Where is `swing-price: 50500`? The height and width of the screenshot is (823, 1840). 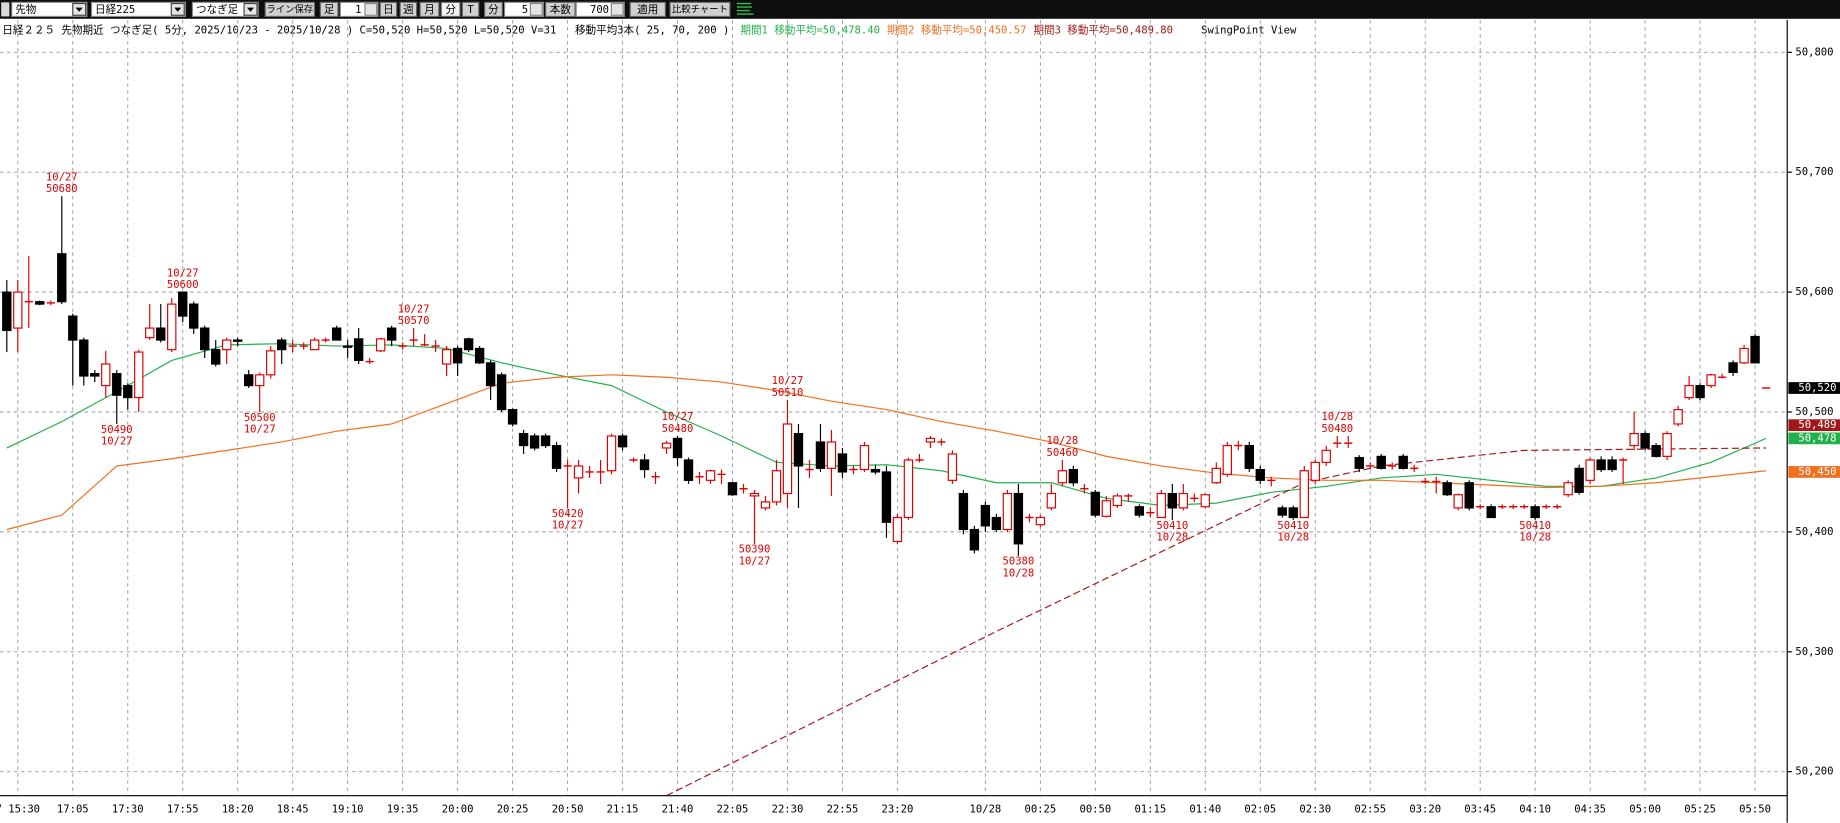
swing-price: 50500 is located at coordinates (260, 418).